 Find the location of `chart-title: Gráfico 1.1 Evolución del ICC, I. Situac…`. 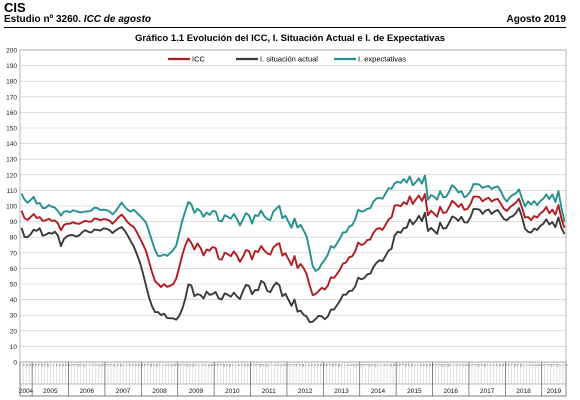

chart-title: Gráfico 1.1 Evolución del ICC, I. Situac… is located at coordinates (290, 38).